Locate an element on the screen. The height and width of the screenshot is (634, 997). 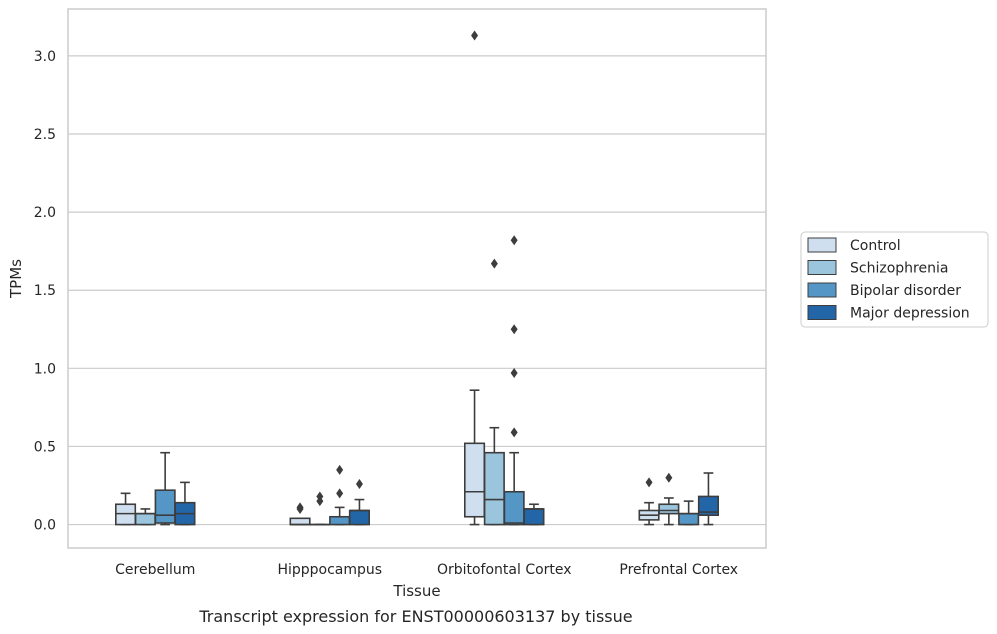
y-axis-title: TPMs is located at coordinates (16, 279).